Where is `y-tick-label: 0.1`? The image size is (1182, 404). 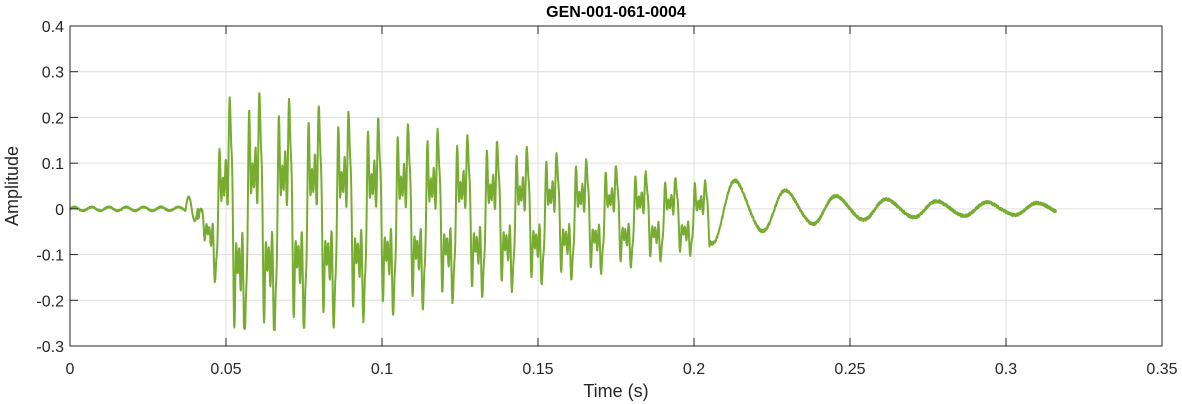
y-tick-label: 0.1 is located at coordinates (53, 164).